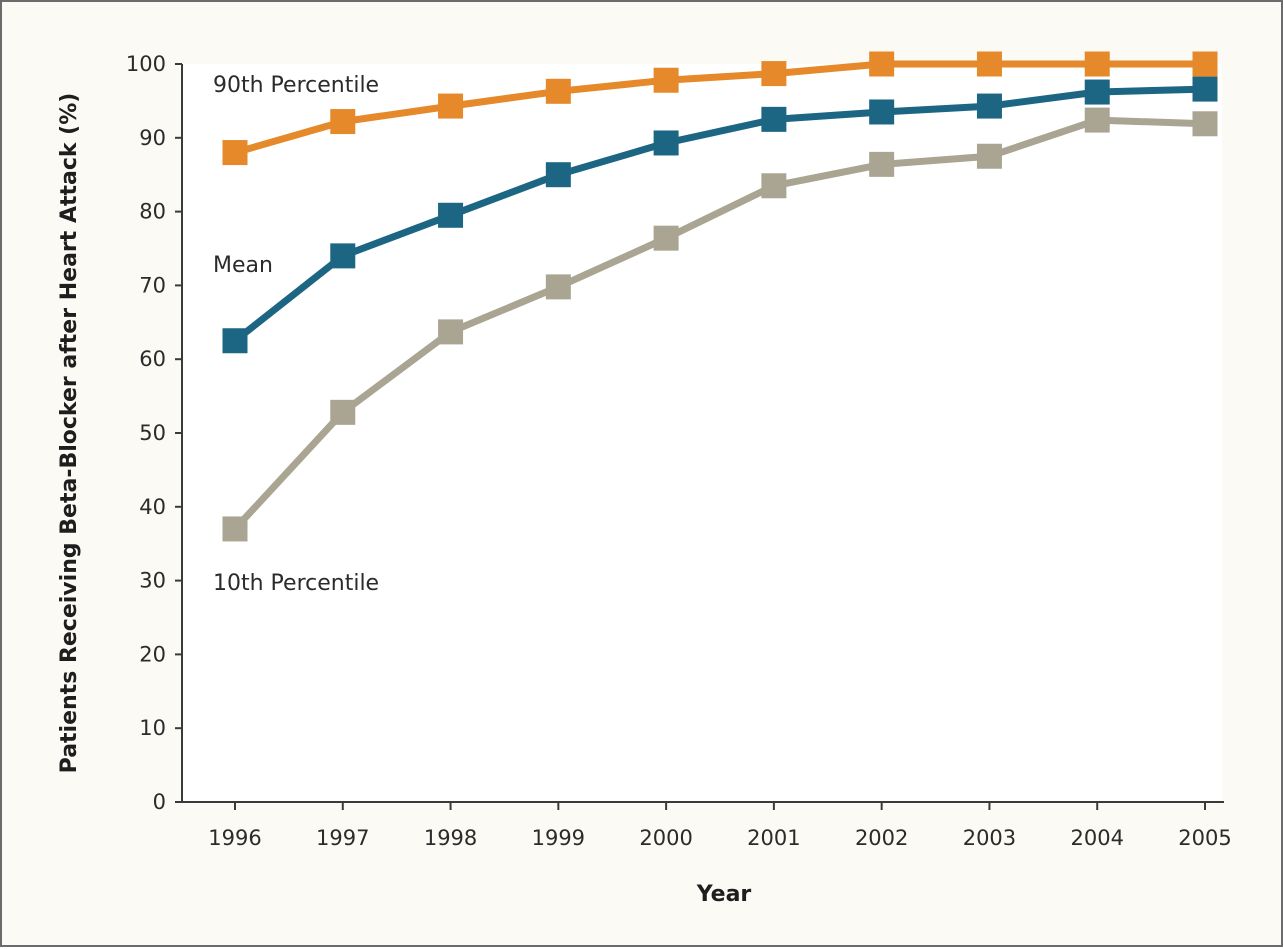 This screenshot has height=949, width=1283. I want to click on x-tick-label: 2002, so click(881, 838).